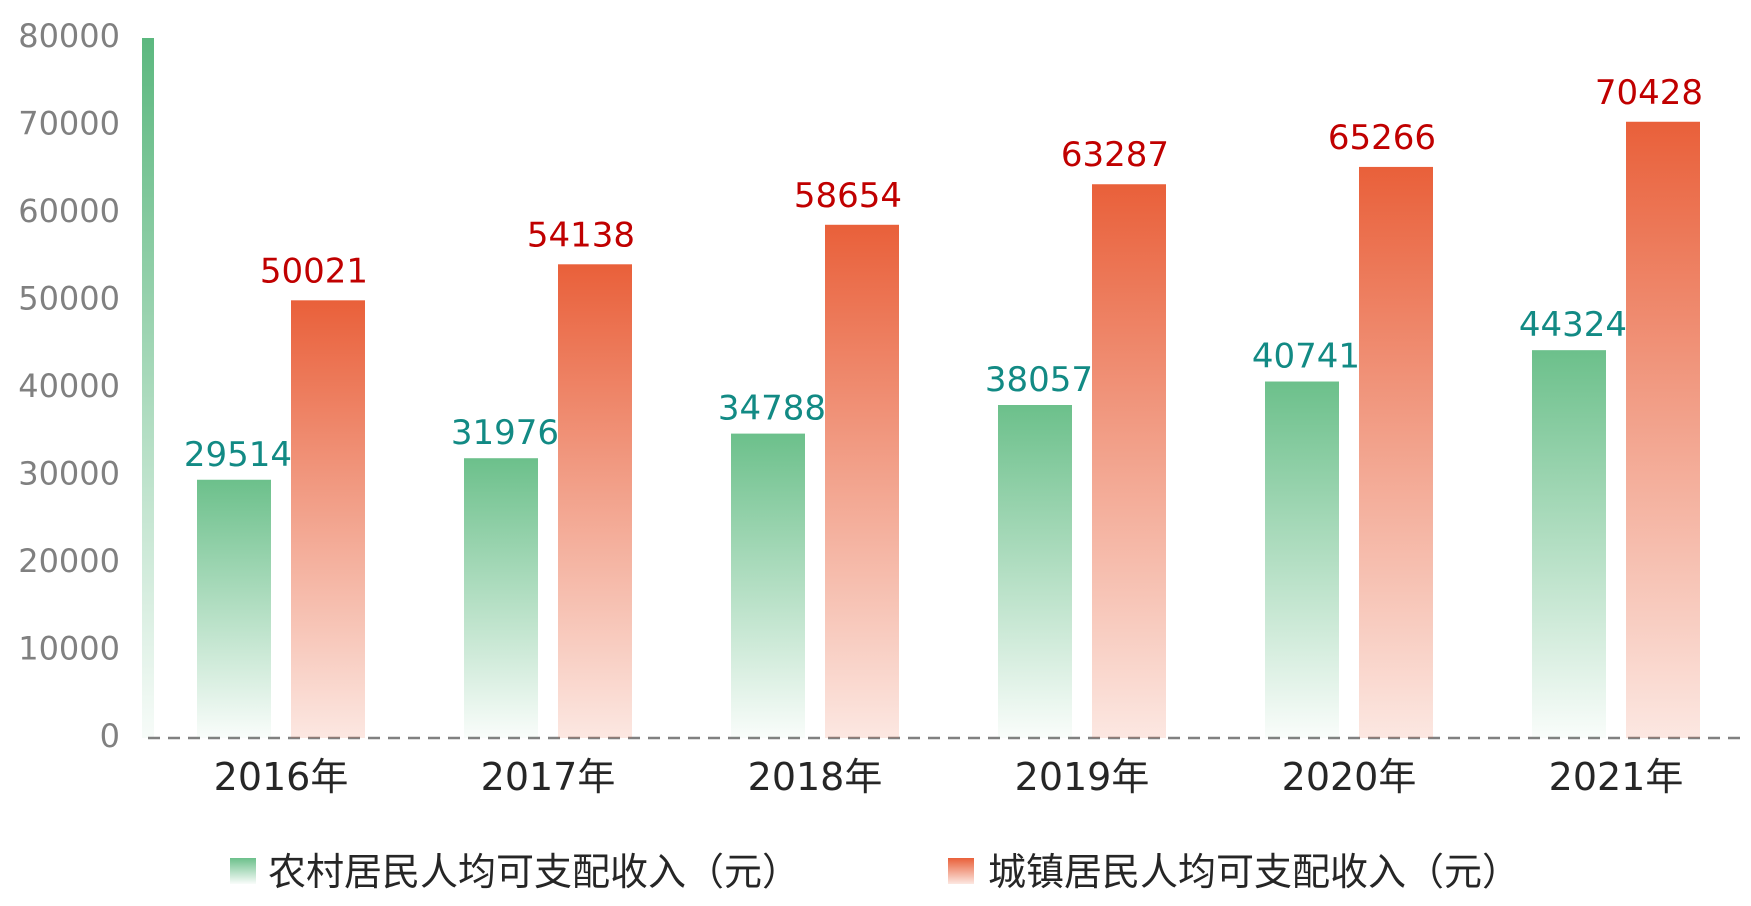  Describe the element at coordinates (772, 409) in the screenshot. I see `data-label-rural: 34788` at that location.